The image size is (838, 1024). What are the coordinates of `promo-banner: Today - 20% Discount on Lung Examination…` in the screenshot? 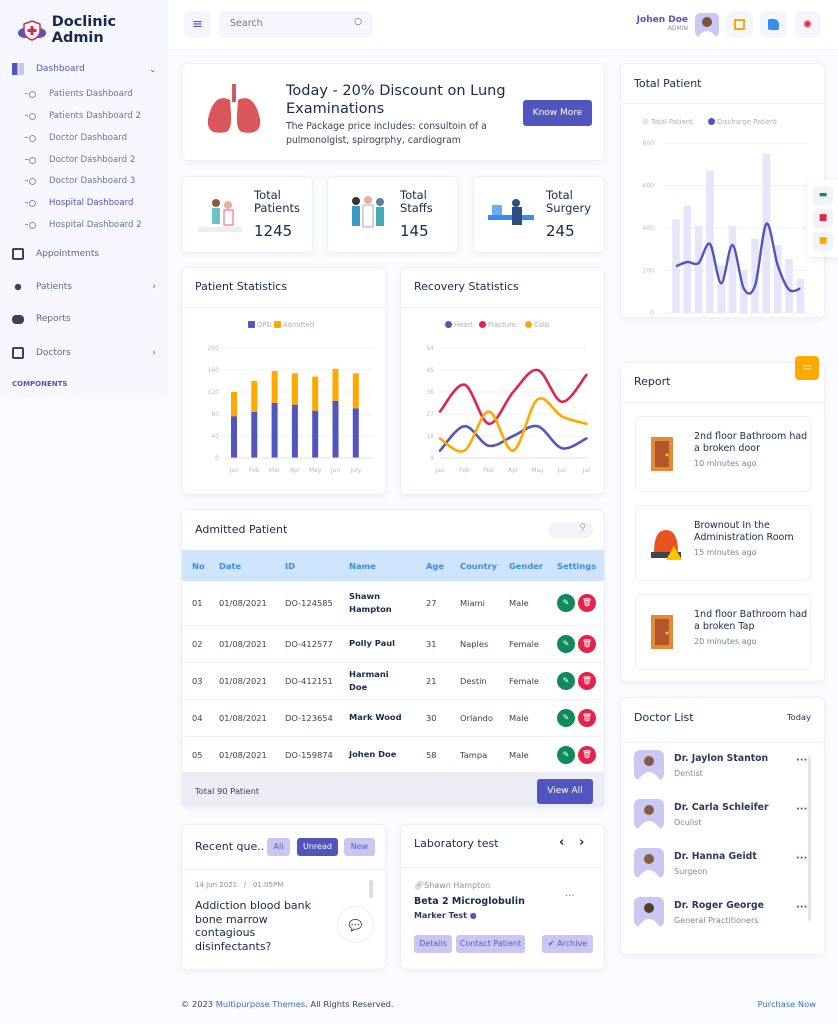 It's located at (393, 112).